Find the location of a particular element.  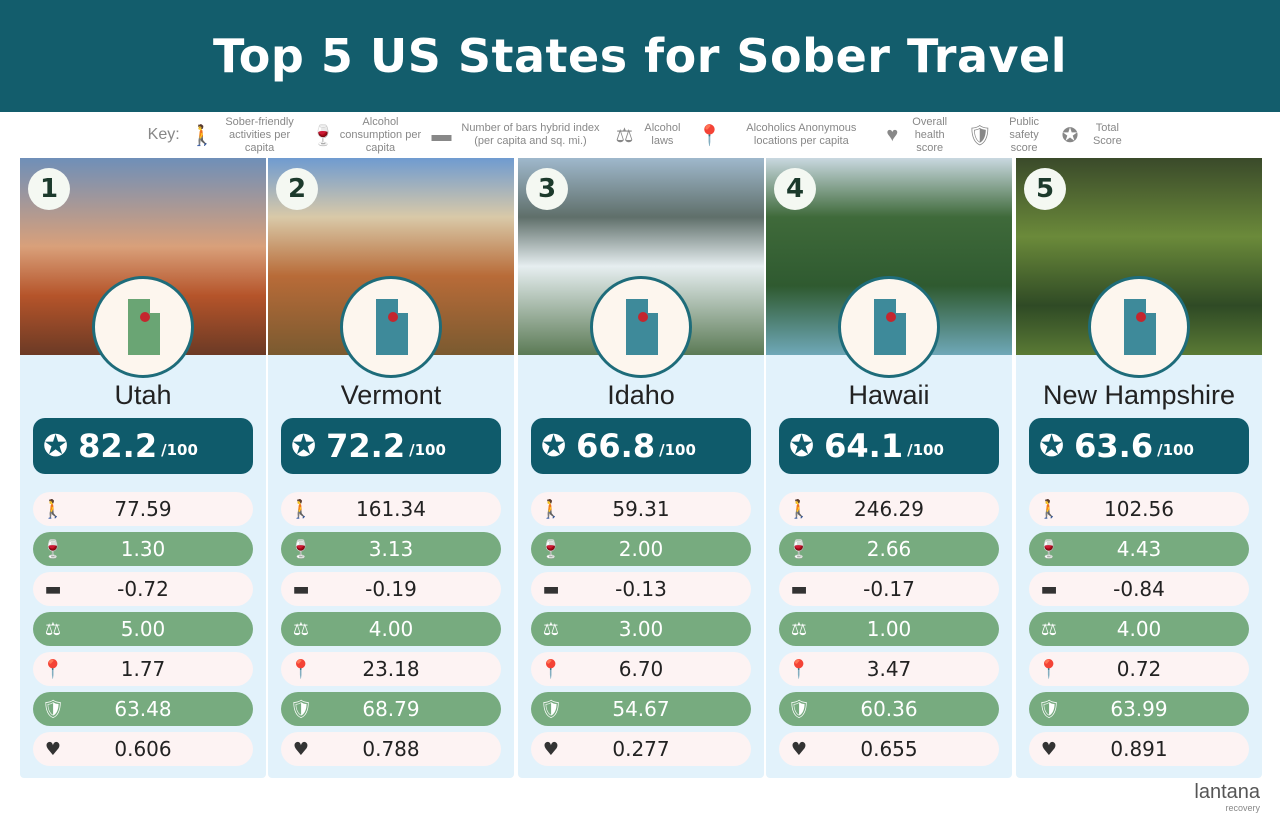

metric-row: 📍 3.47 is located at coordinates (889, 669).